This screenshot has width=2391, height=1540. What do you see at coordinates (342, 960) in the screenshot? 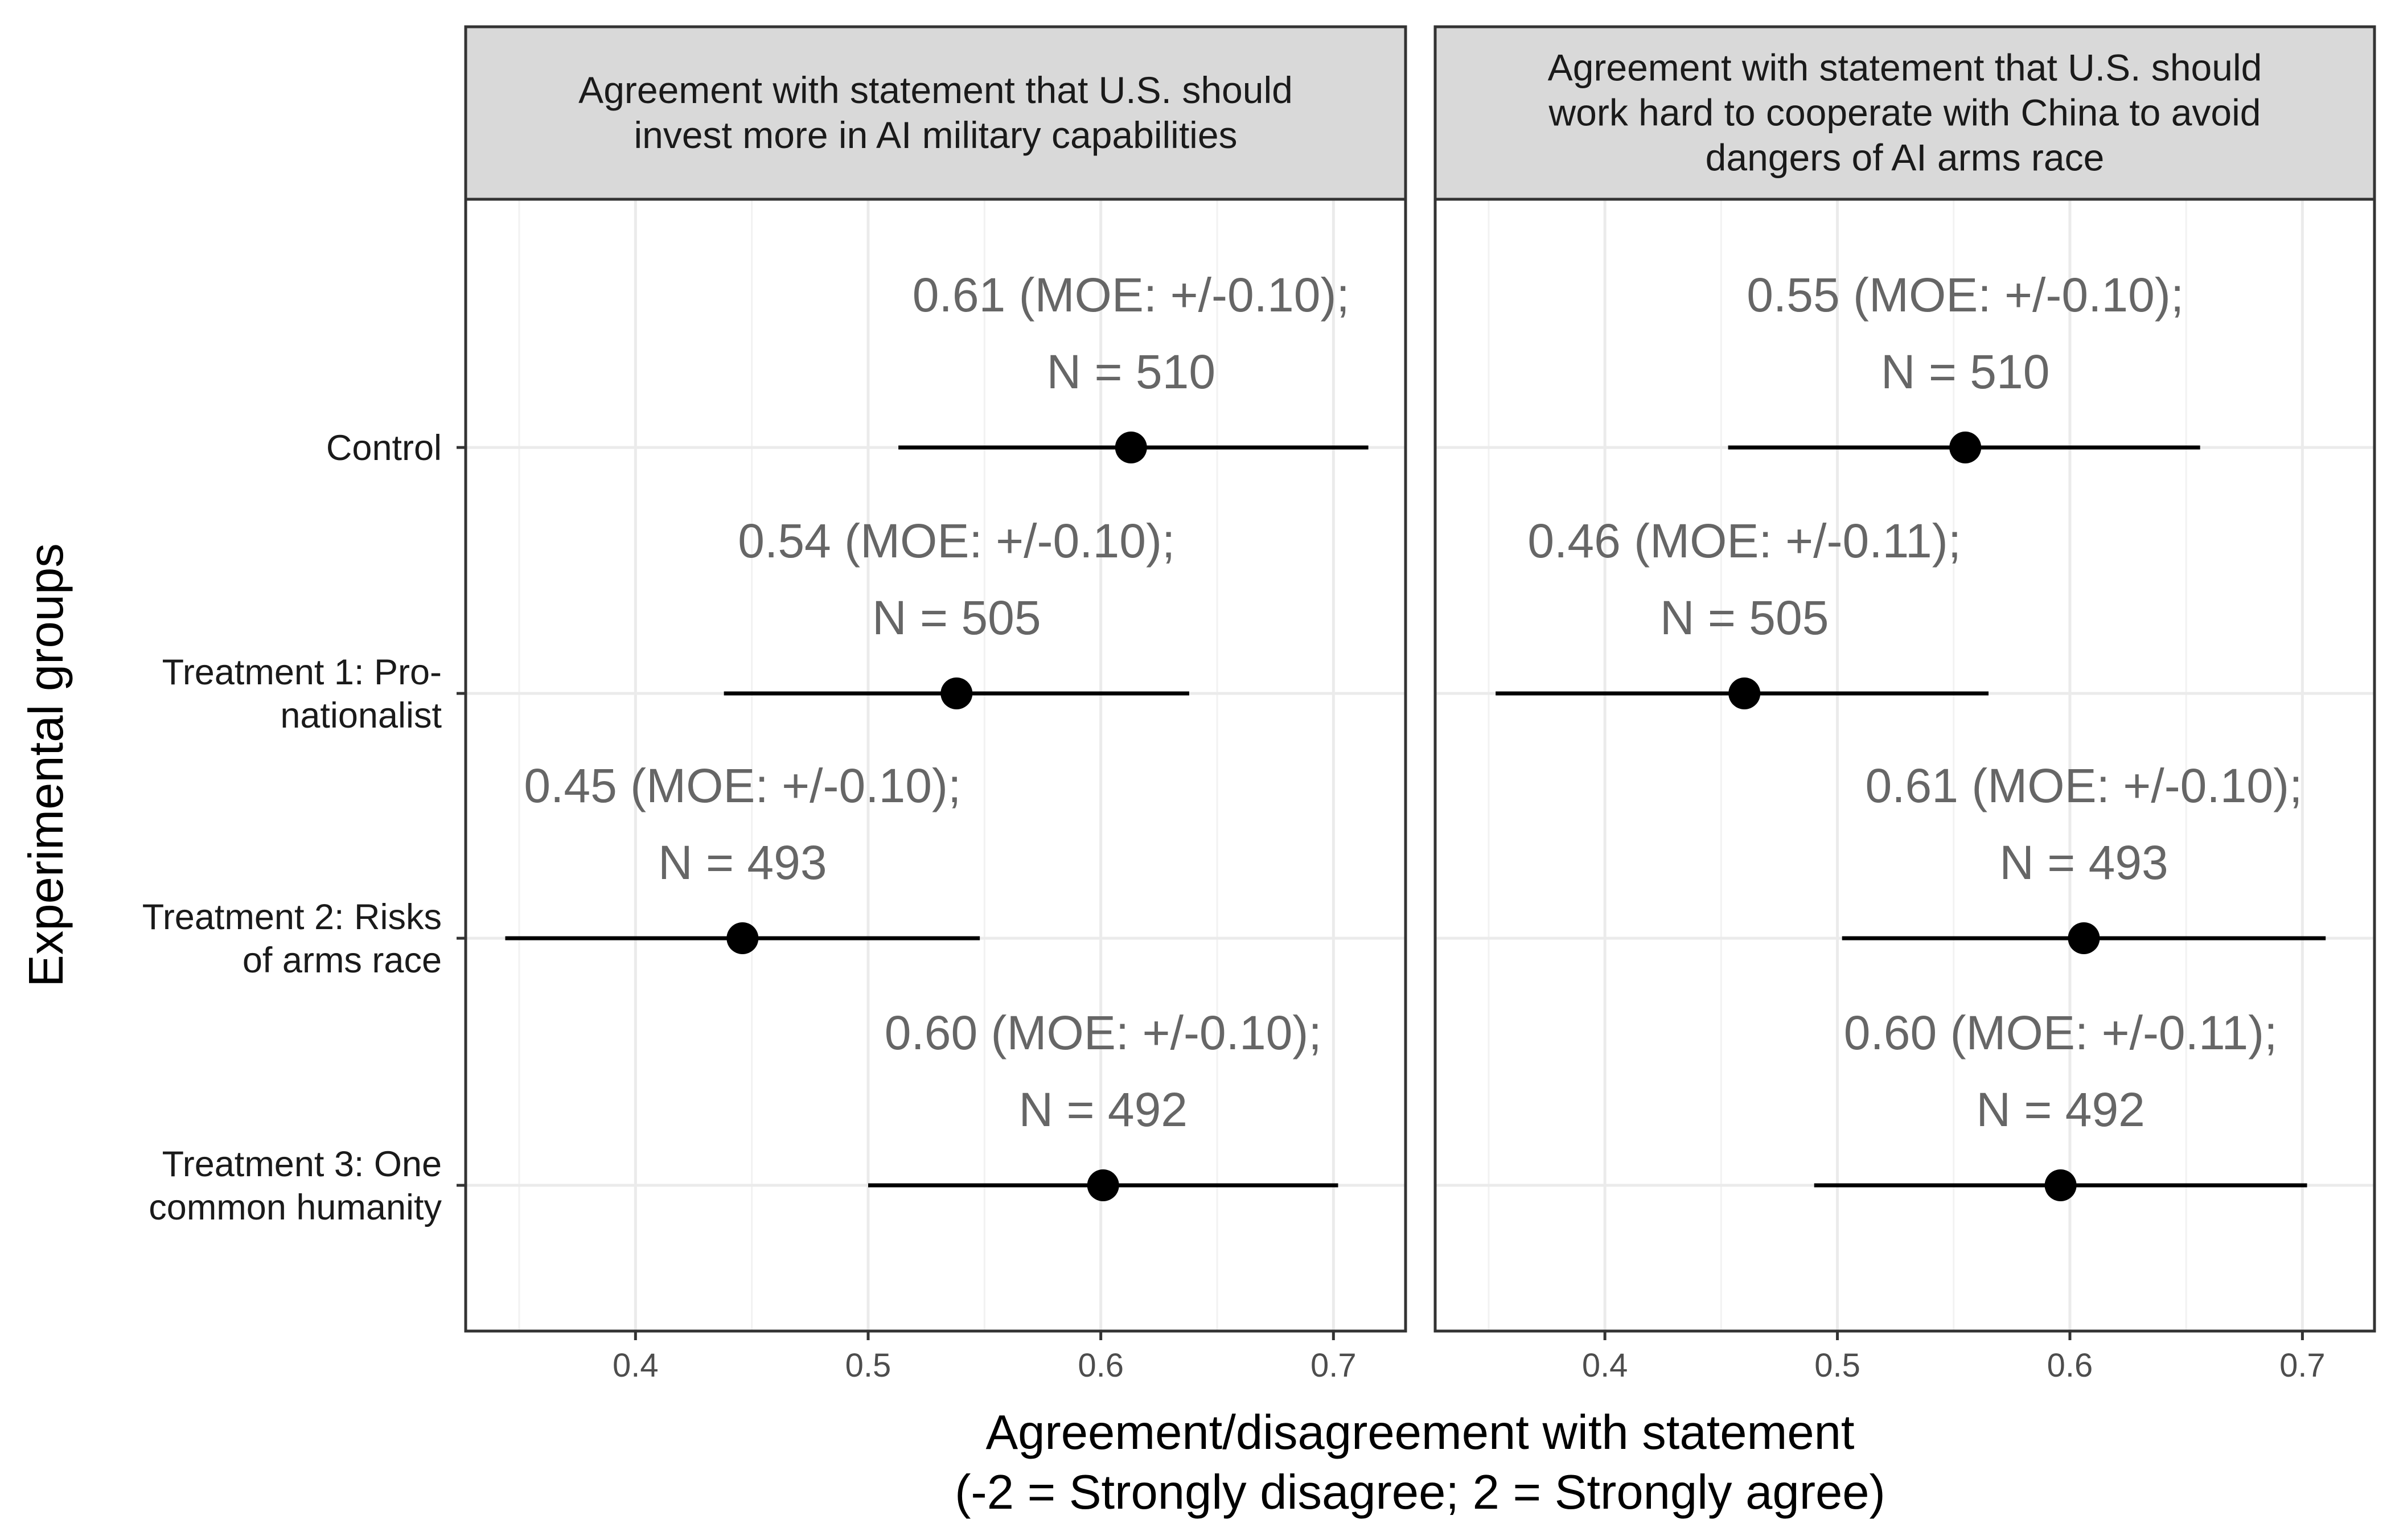
I see `y-category-label: of arms race` at bounding box center [342, 960].